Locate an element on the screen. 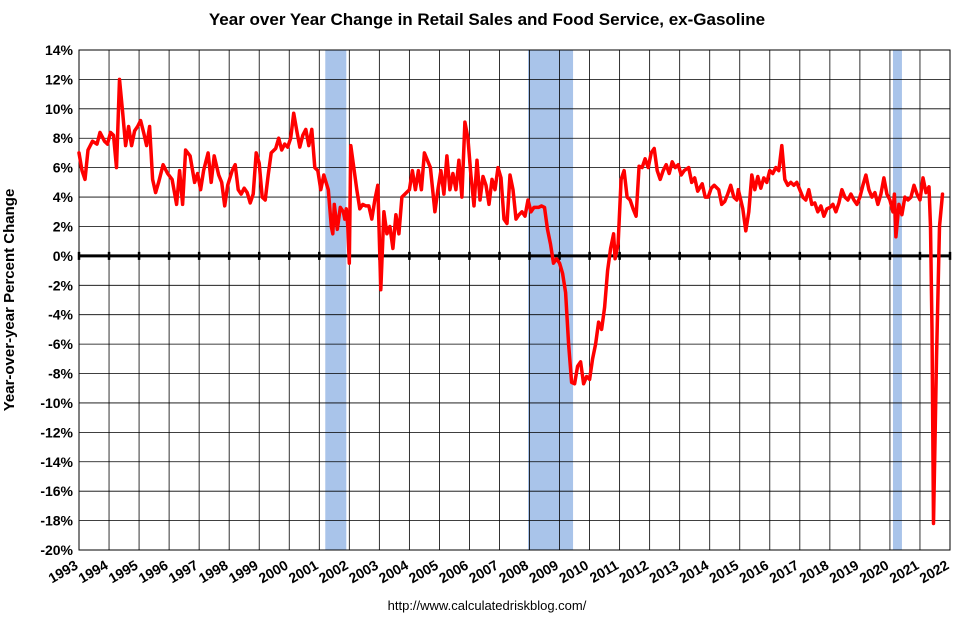 The image size is (974, 621). y-tick-label: 0% is located at coordinates (63, 256).